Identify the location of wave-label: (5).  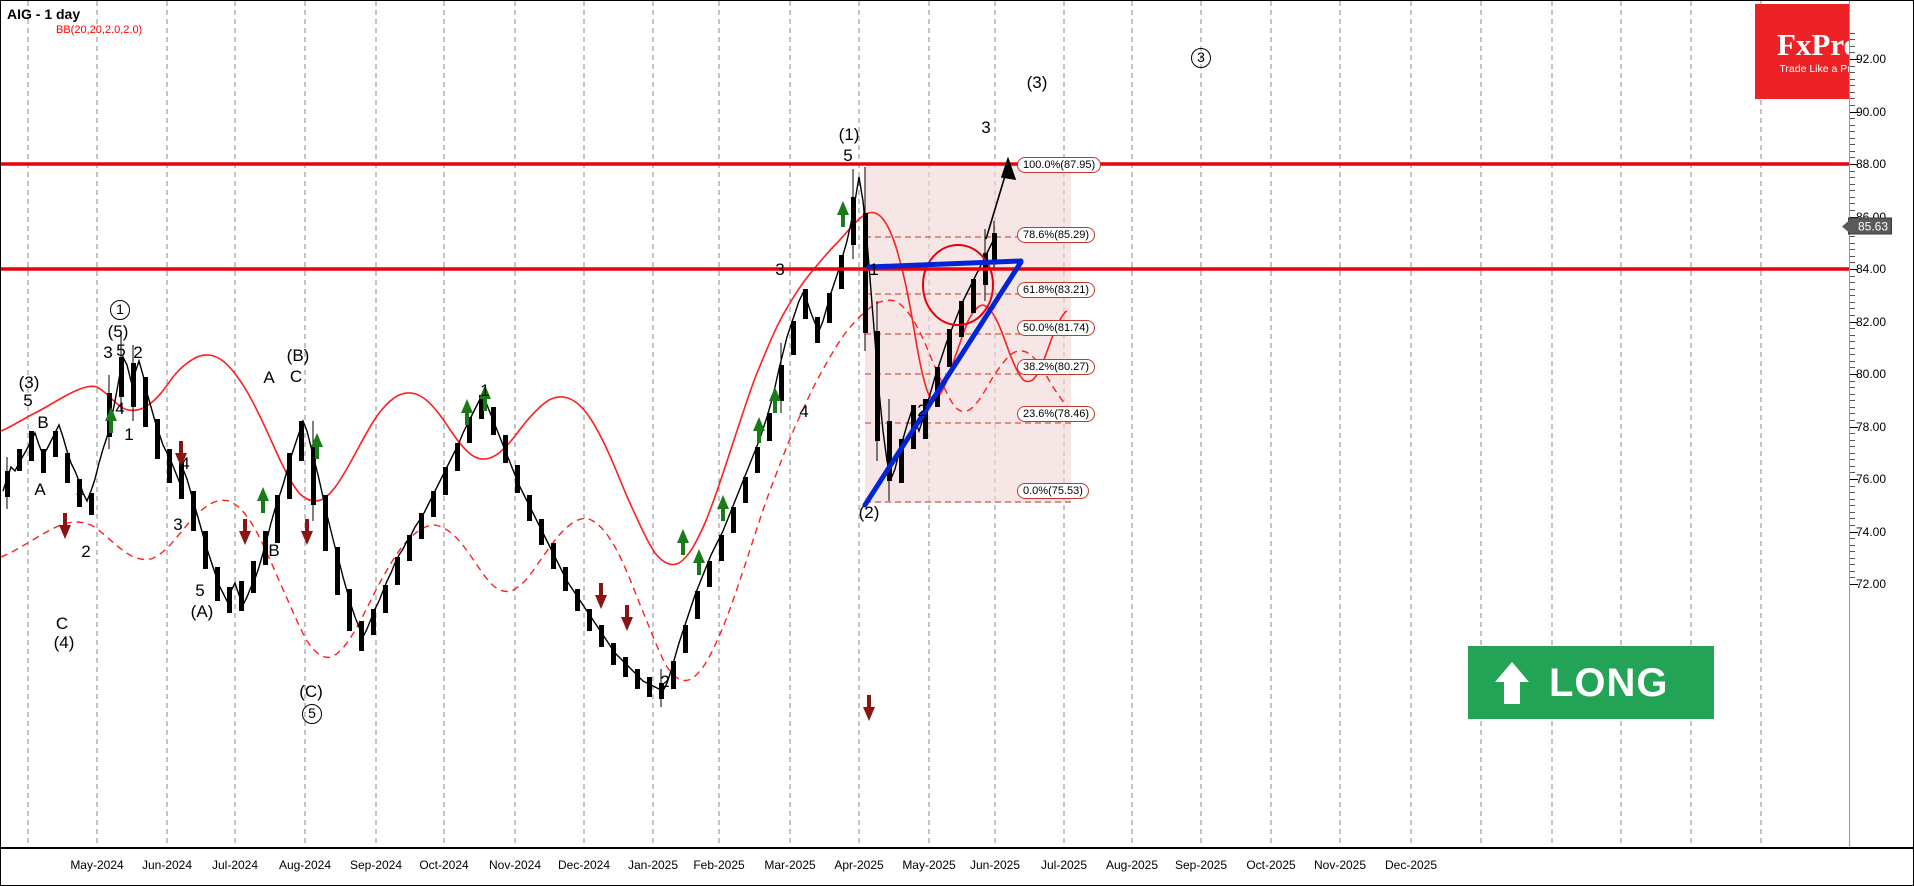
(118, 331).